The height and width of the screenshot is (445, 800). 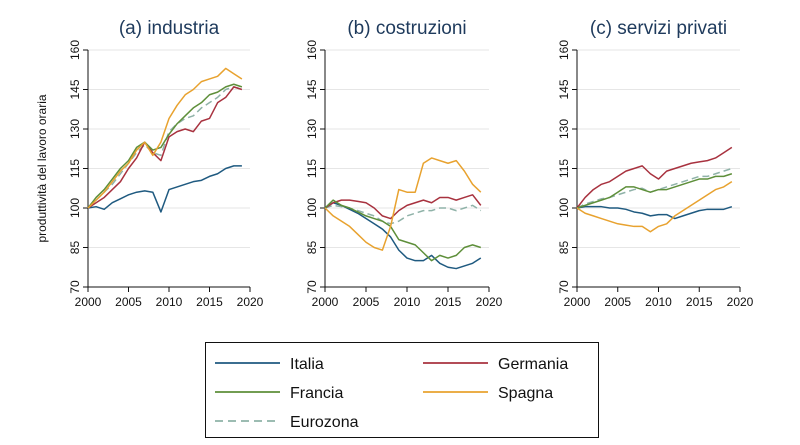 I want to click on legend-label: Eurozona, so click(x=324, y=422).